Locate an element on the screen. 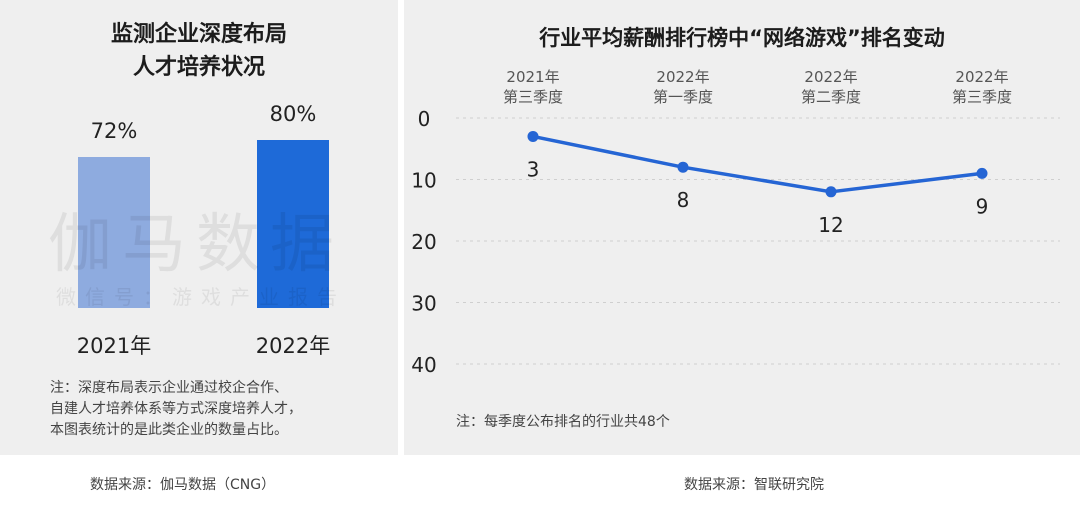 This screenshot has width=1080, height=505. y-tick-label-2: 20 is located at coordinates (423, 242).